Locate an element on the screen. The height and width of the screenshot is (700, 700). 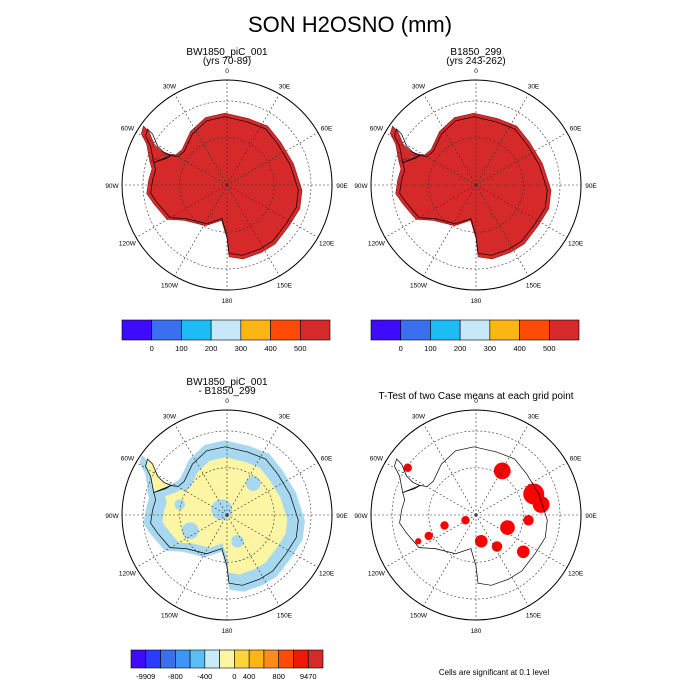
panel-title: B1850_299 is located at coordinates (476, 52).